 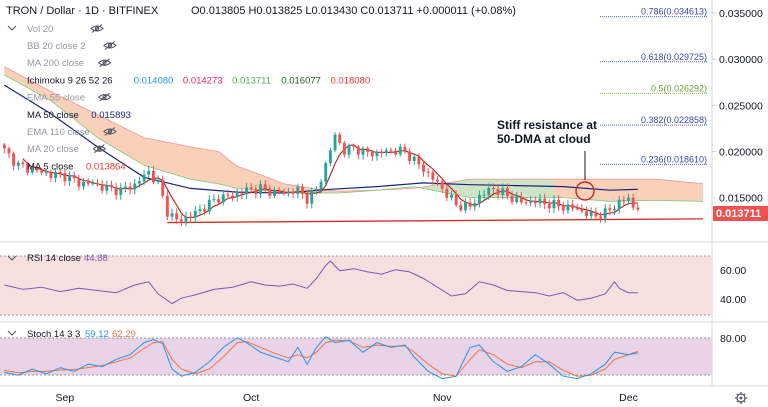 I want to click on time-axis: SepOctNovDec2020, so click(x=412, y=398).